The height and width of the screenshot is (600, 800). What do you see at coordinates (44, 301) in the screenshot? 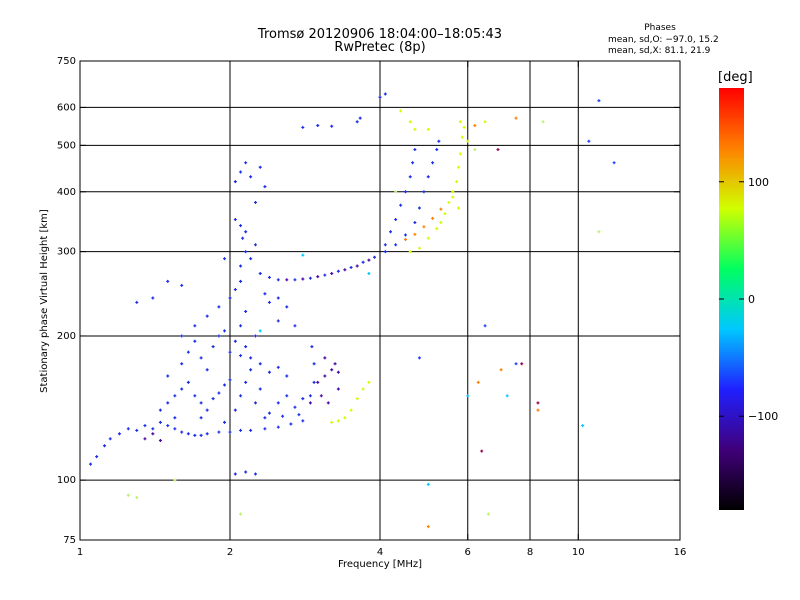
I see `y-axis-label: Stationary phase Virtual Height [km]` at bounding box center [44, 301].